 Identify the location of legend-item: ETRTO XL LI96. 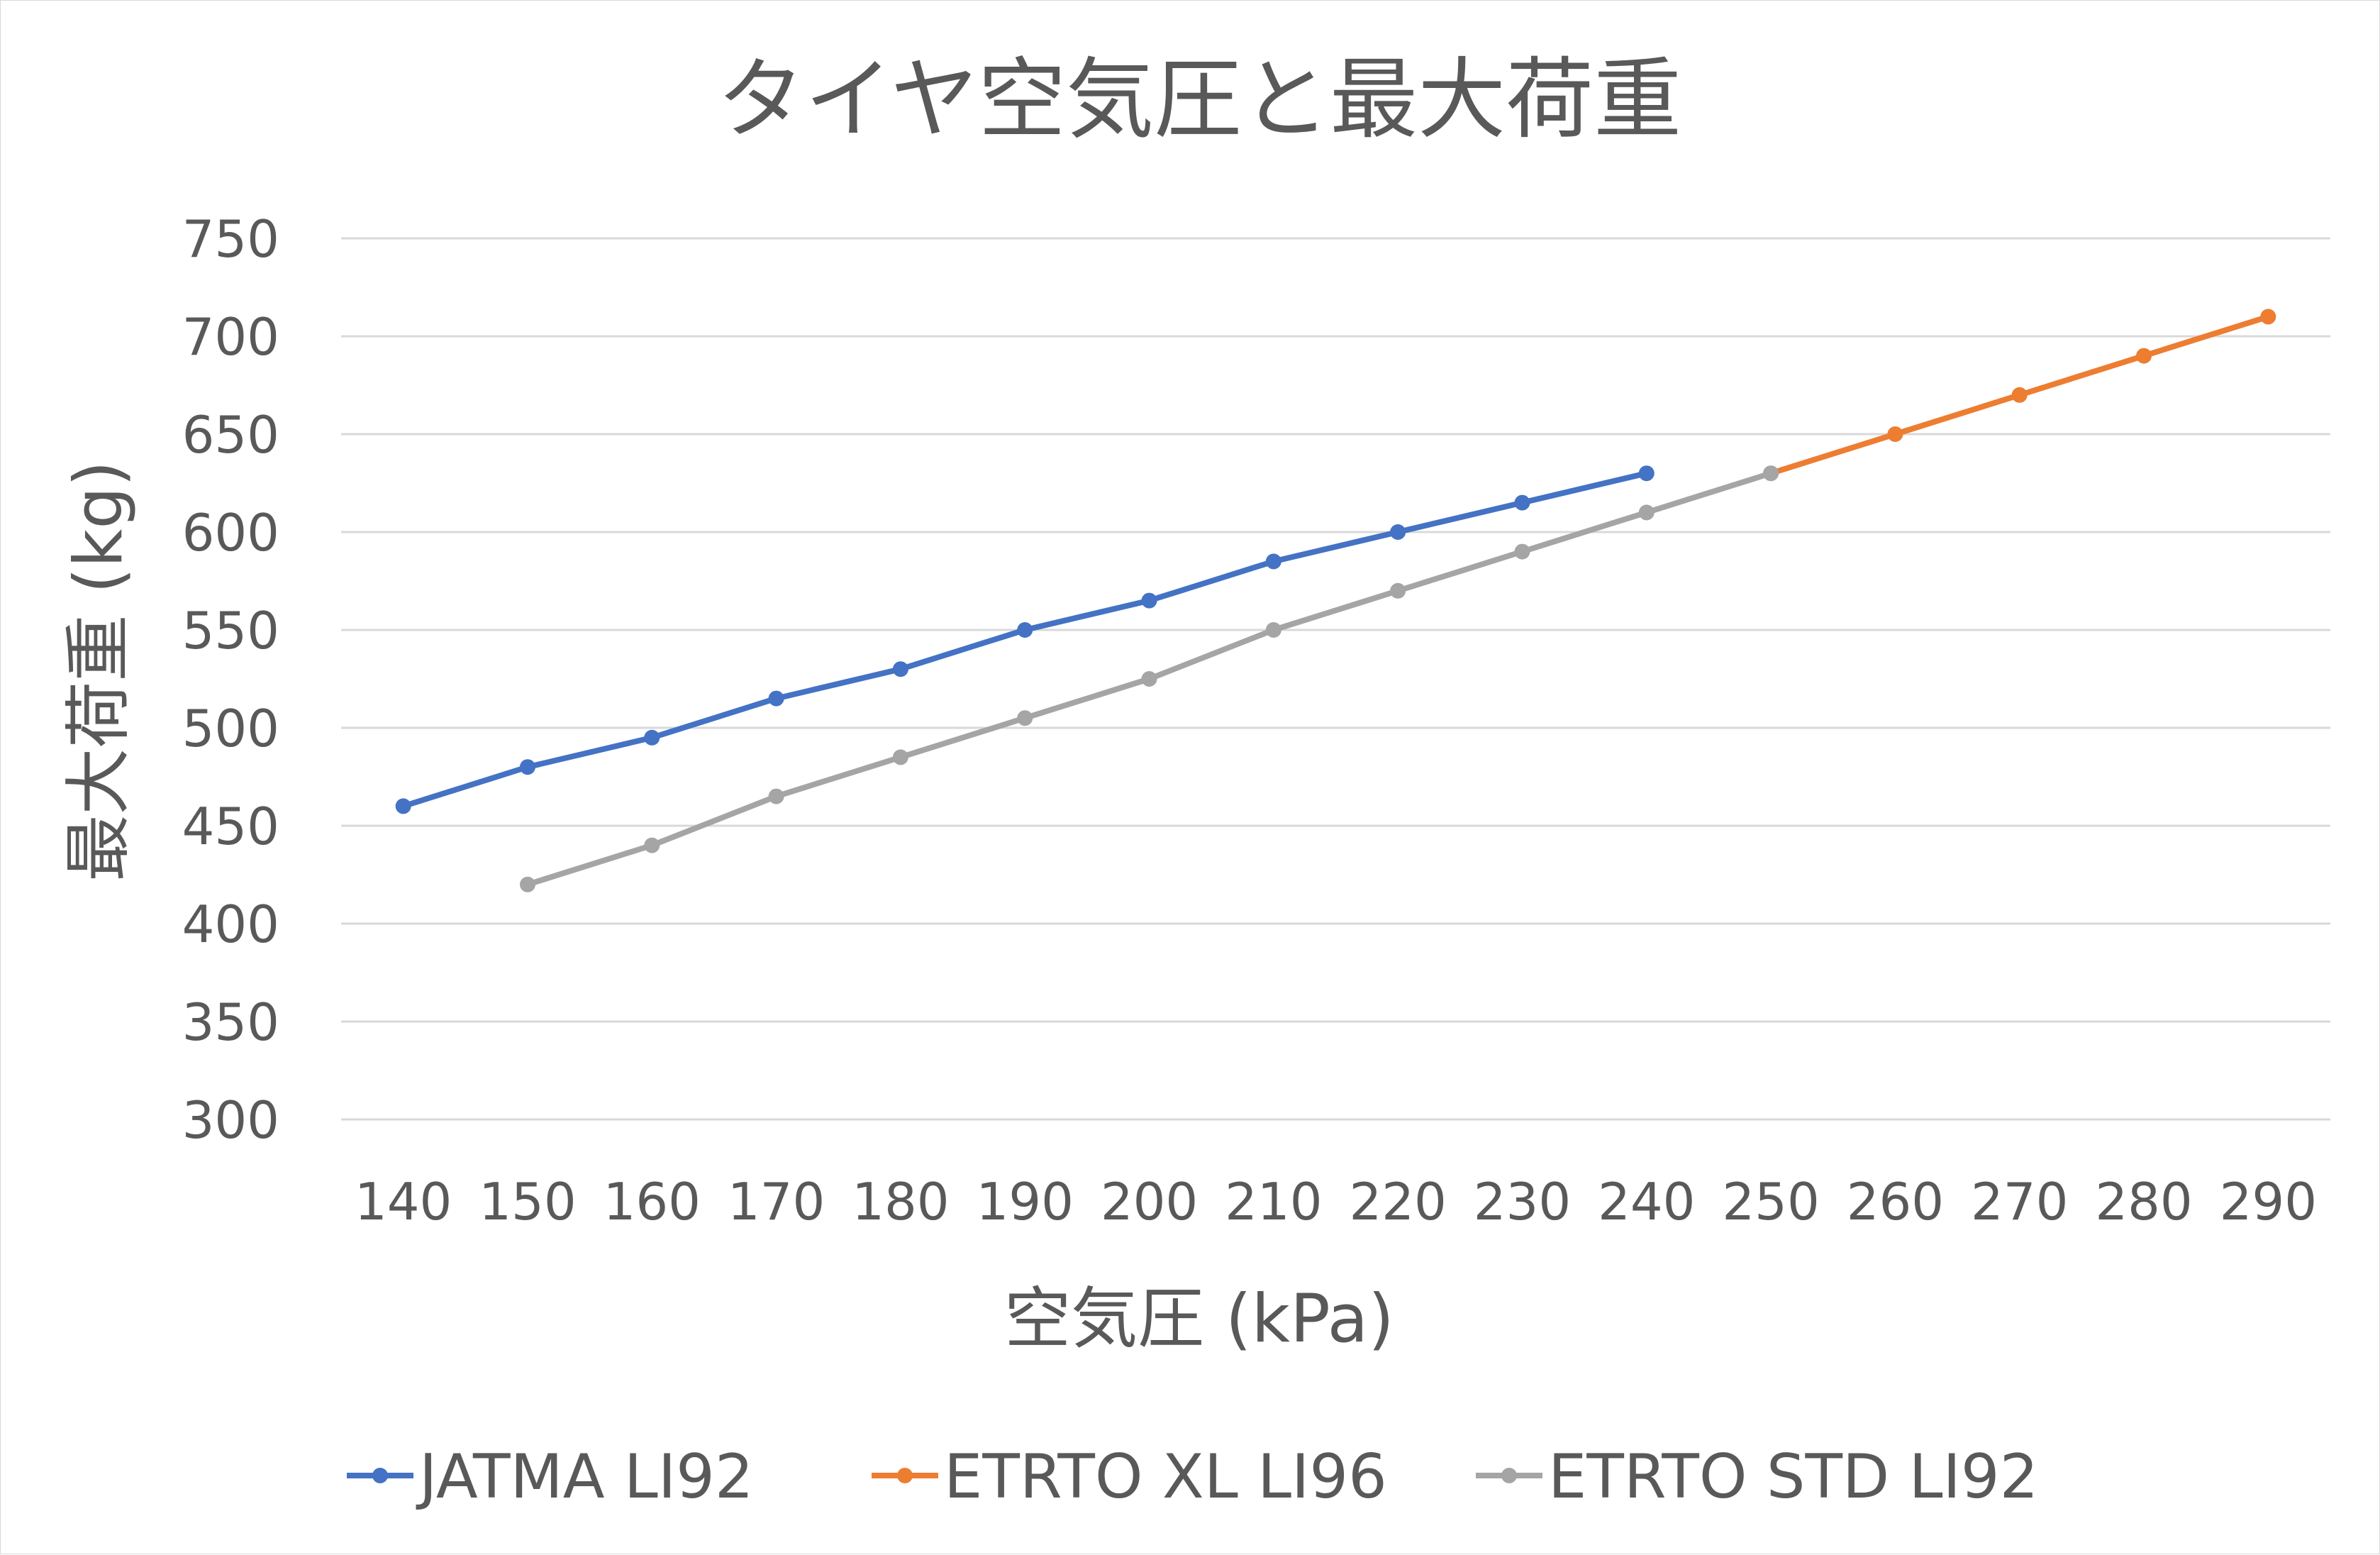
(1130, 1476).